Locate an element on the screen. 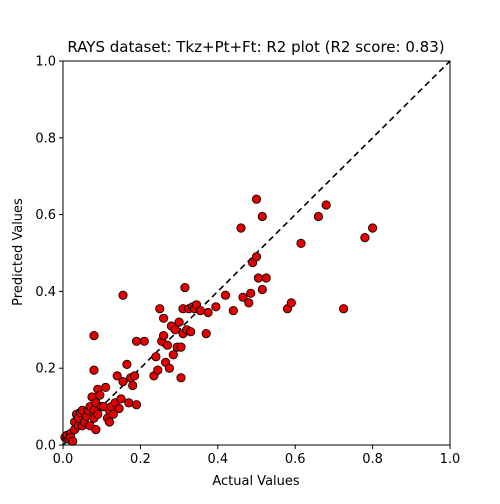 The image size is (500, 504). x-tick-label: 0.2 is located at coordinates (140, 459).